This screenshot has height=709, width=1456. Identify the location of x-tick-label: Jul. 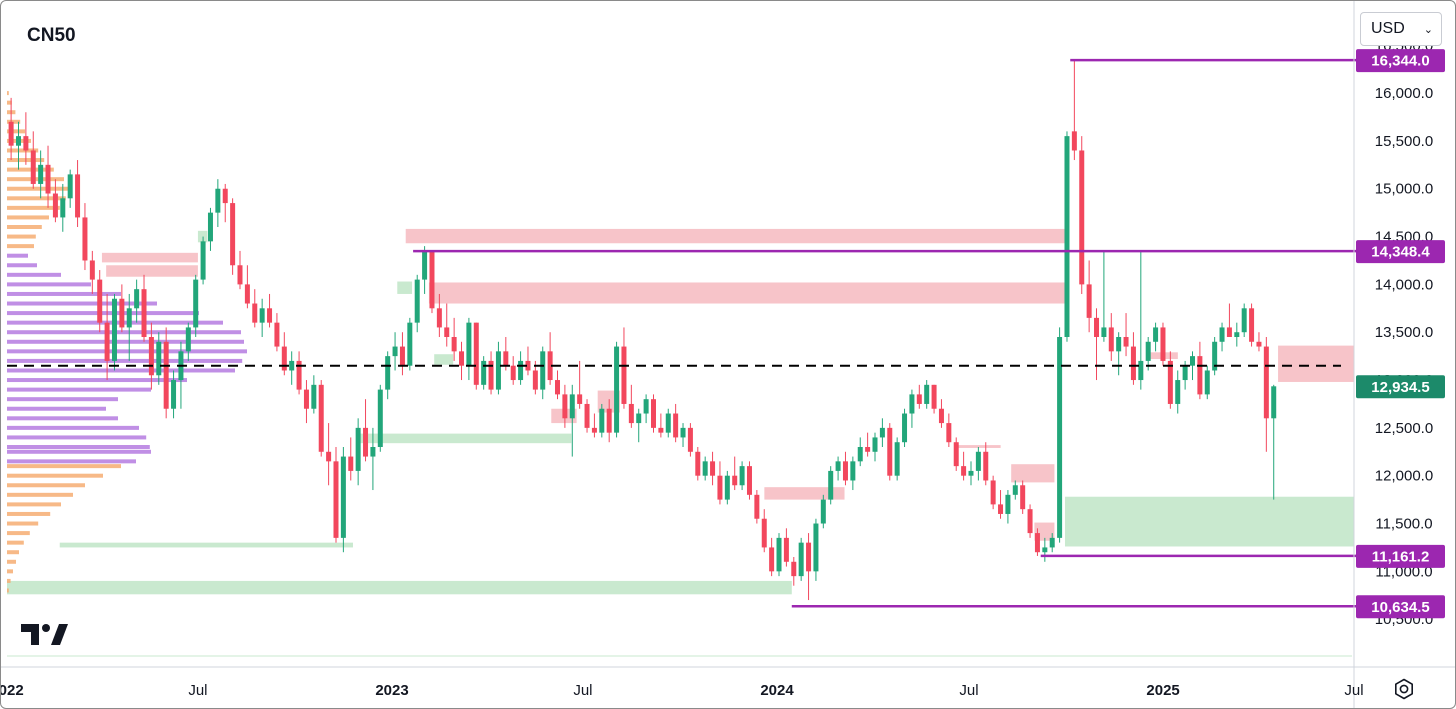
(1353, 690).